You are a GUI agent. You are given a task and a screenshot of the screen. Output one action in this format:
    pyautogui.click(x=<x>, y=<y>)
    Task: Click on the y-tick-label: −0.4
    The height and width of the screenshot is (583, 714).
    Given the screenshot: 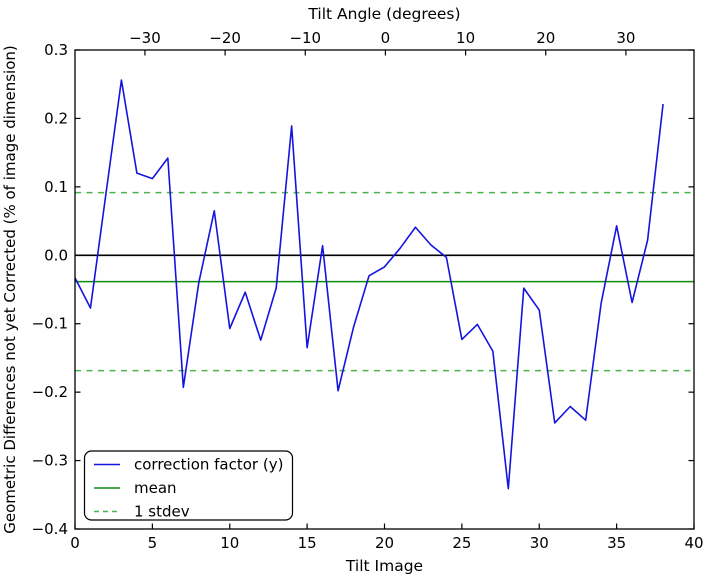 What is the action you would take?
    pyautogui.click(x=50, y=529)
    